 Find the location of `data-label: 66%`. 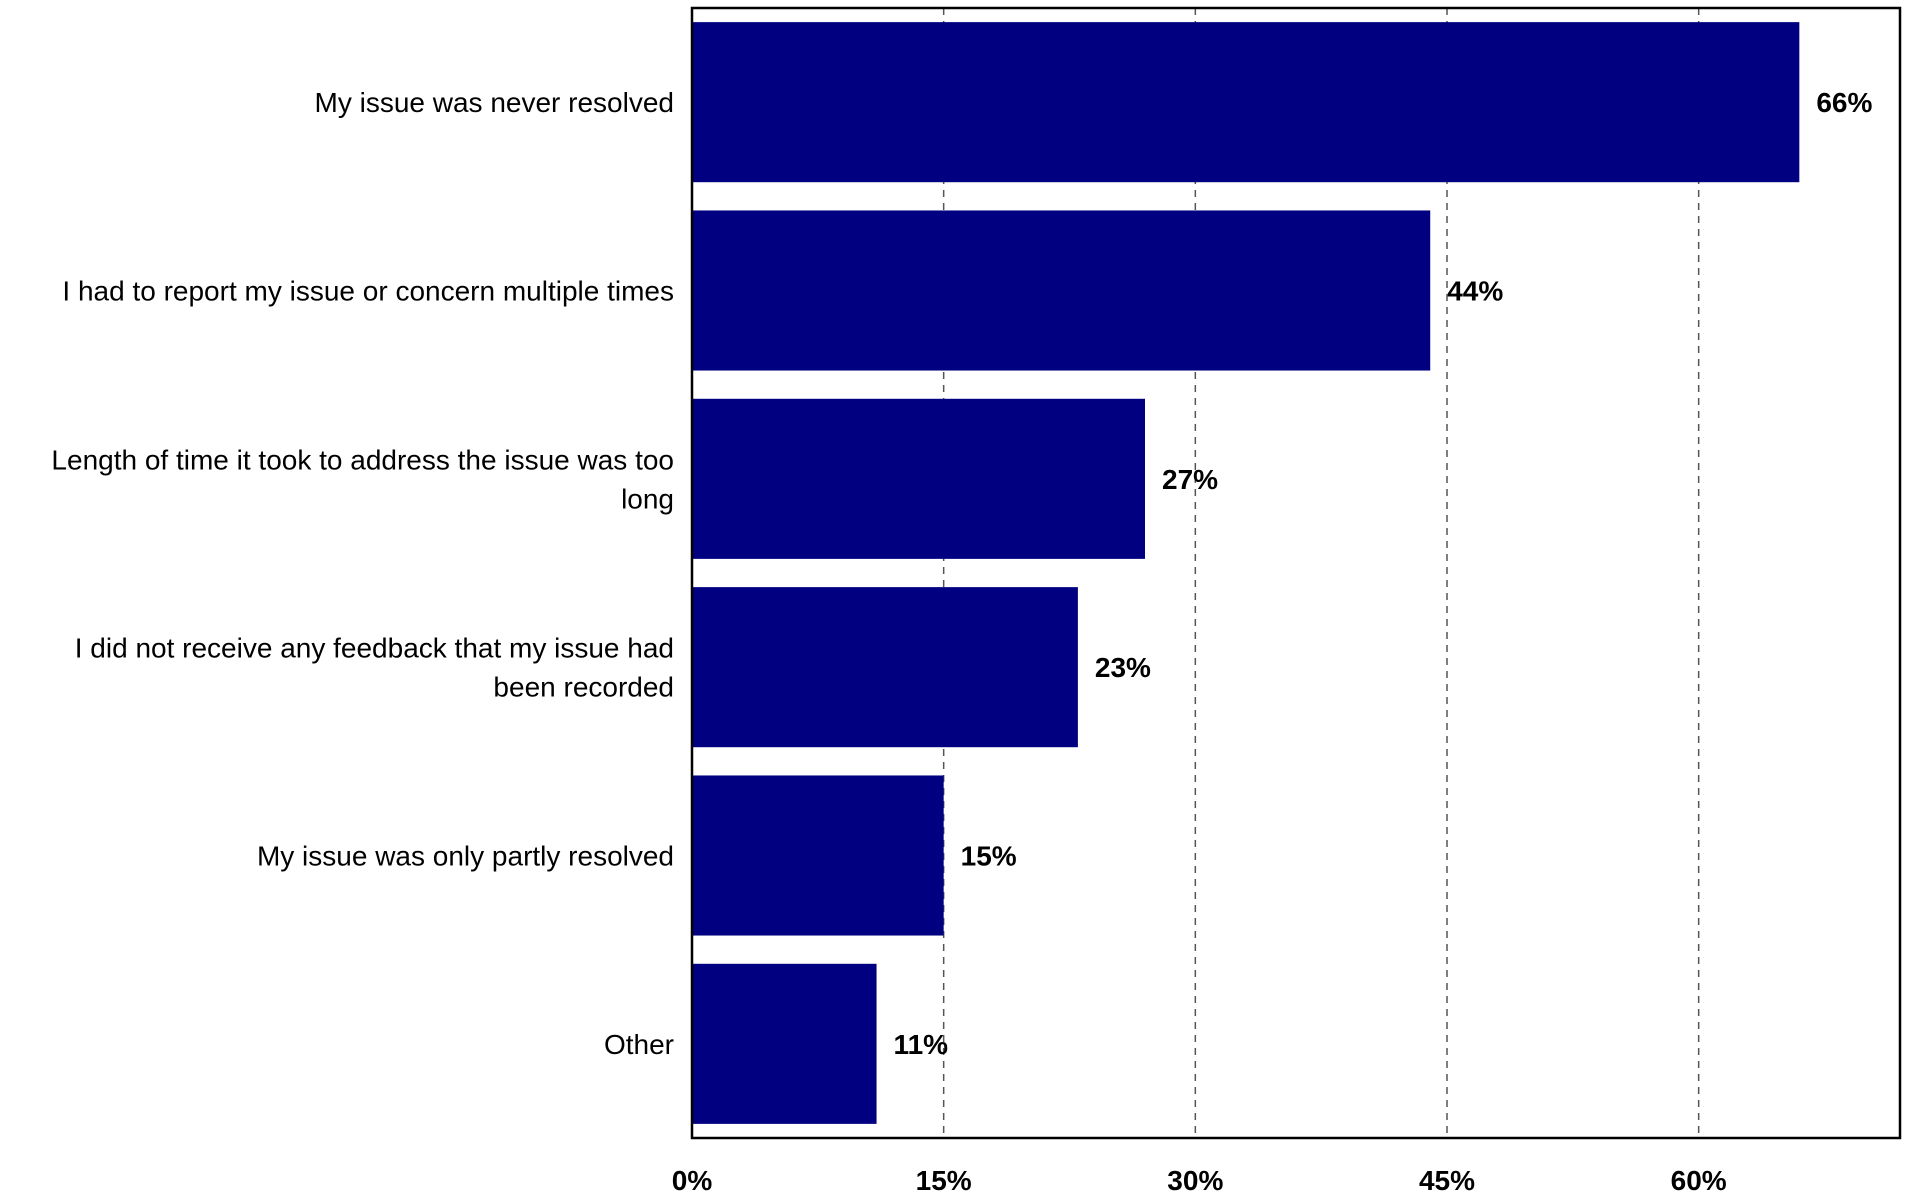

data-label: 66% is located at coordinates (1844, 102).